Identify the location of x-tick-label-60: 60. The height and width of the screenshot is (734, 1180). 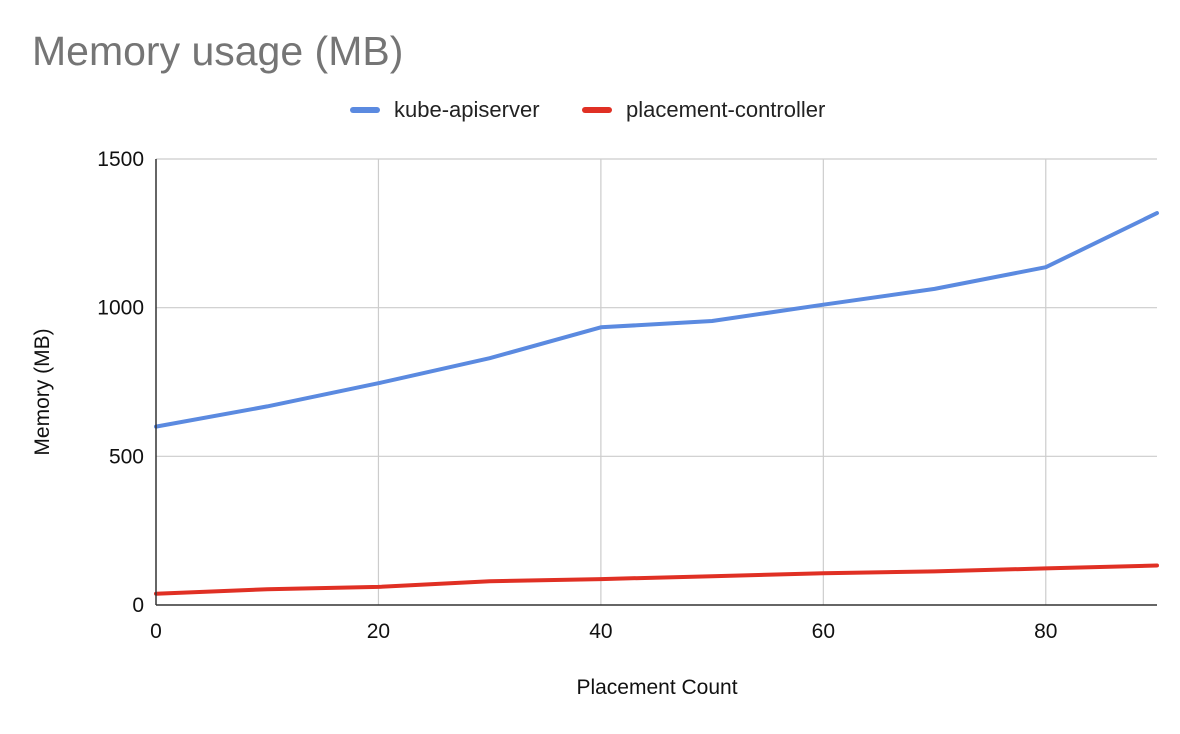
(823, 631).